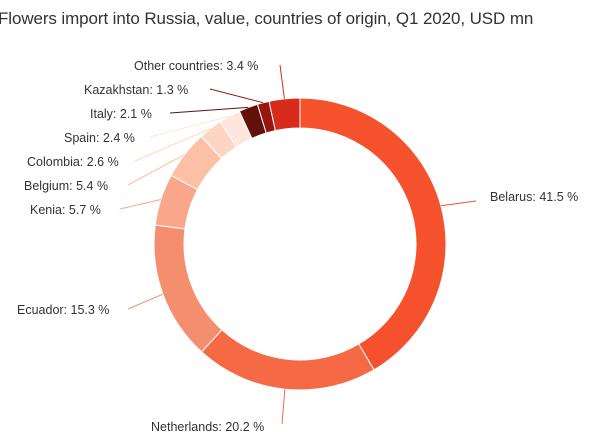 This screenshot has width=600, height=432. I want to click on label-kenia: Kenia: 5.7 %, so click(65, 210).